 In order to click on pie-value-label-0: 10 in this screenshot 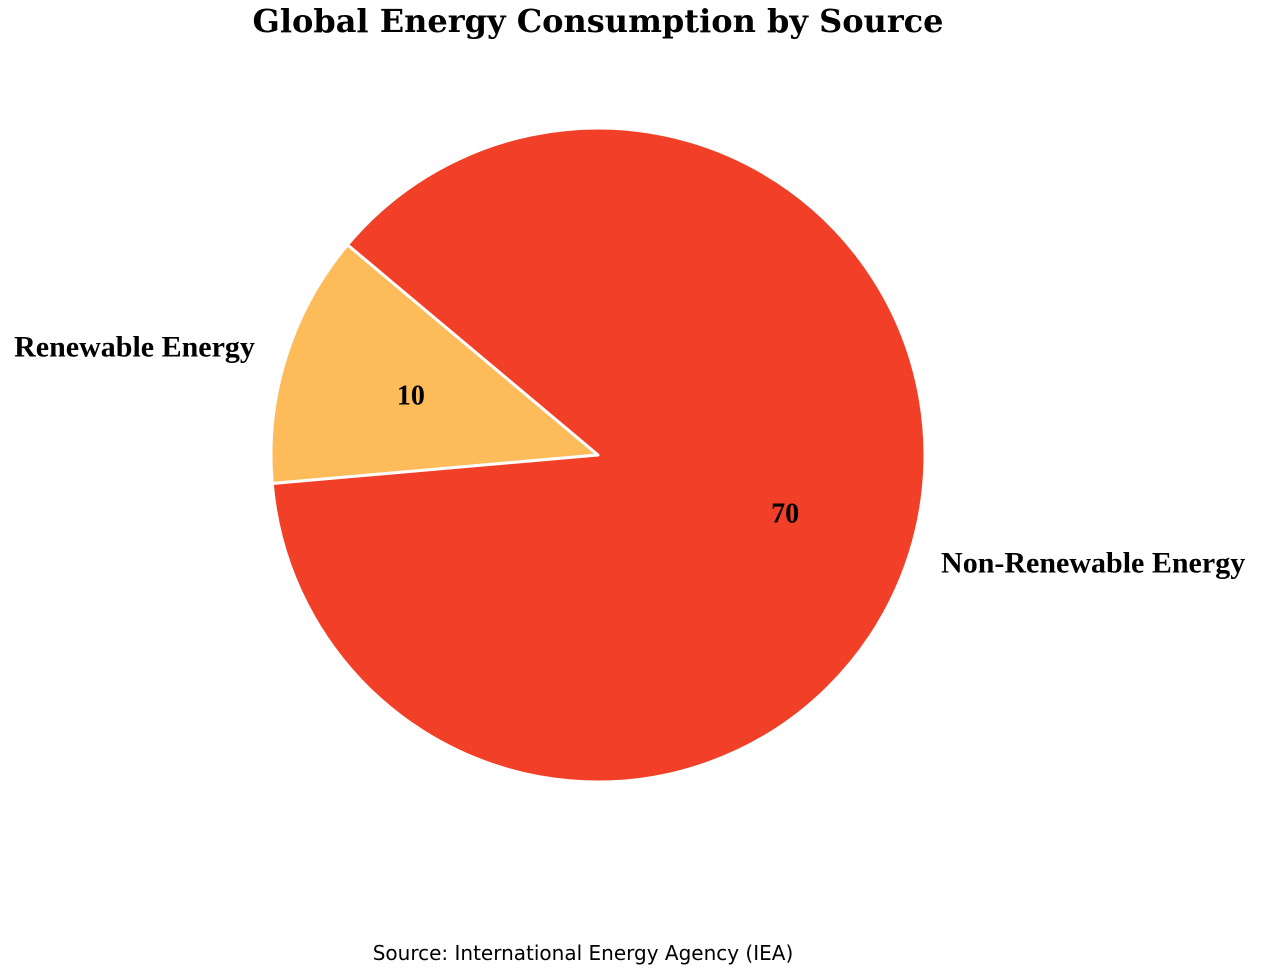, I will do `click(411, 396)`.